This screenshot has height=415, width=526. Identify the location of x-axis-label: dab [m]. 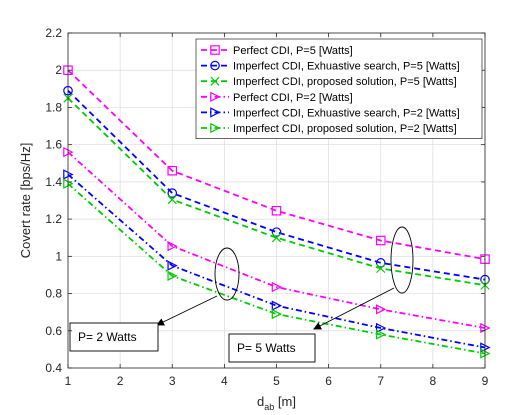
(276, 403).